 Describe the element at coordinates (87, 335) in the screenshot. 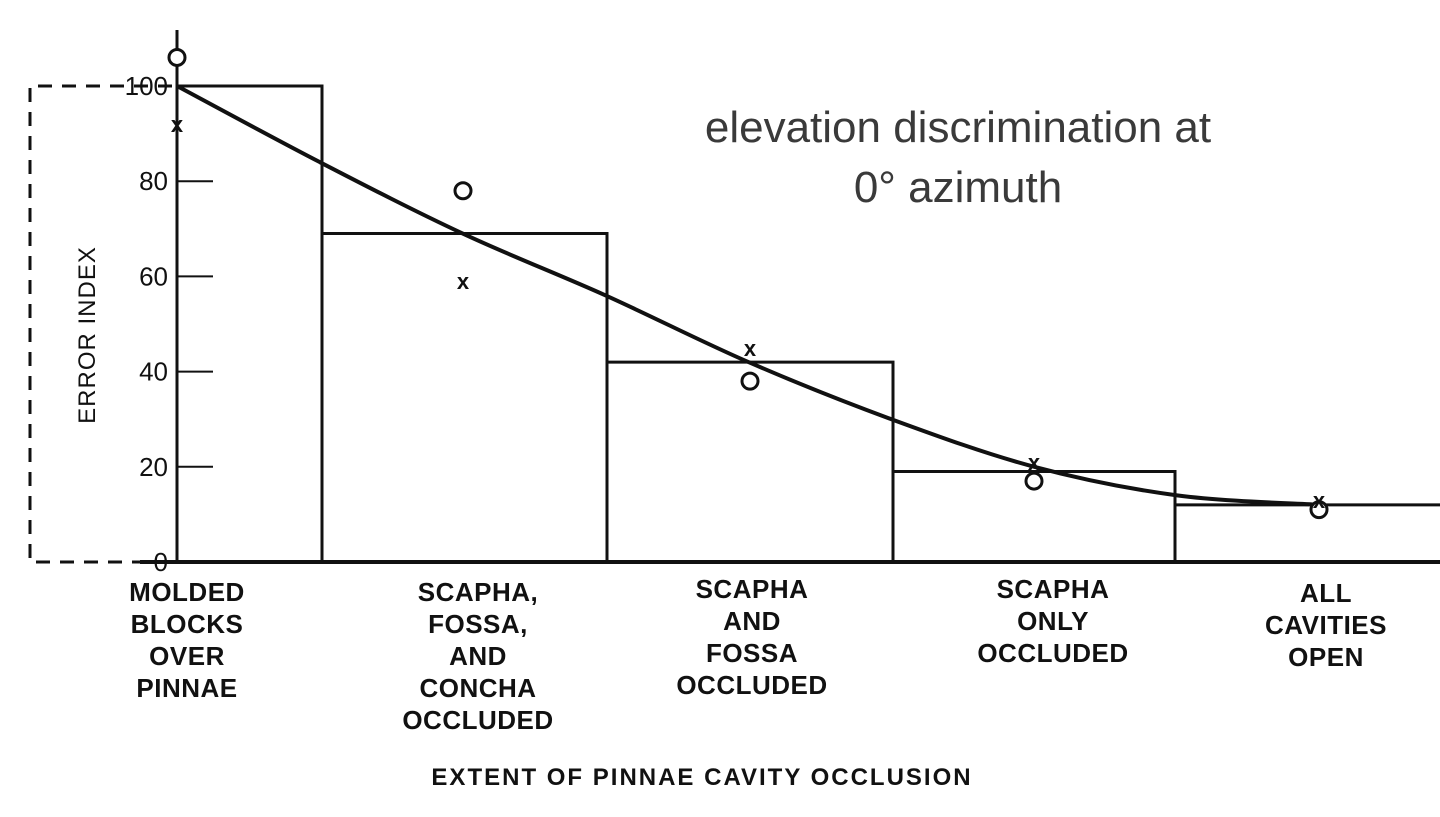

I see `y-axis-label: ERROR INDEX` at that location.